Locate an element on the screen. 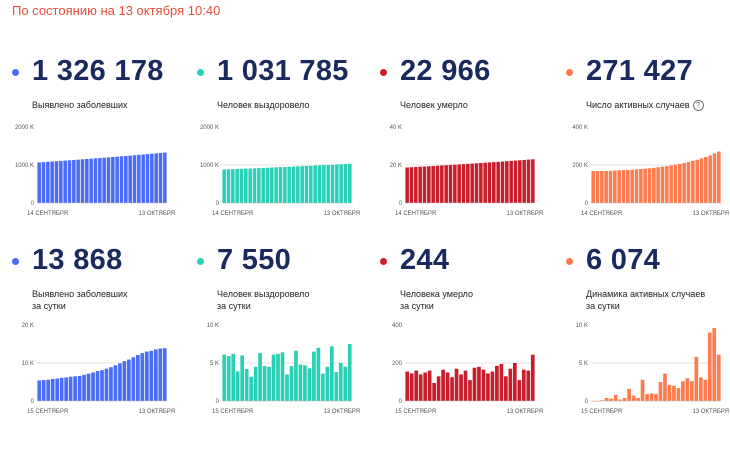  y-tick-label: 1000 K is located at coordinates (24, 166).